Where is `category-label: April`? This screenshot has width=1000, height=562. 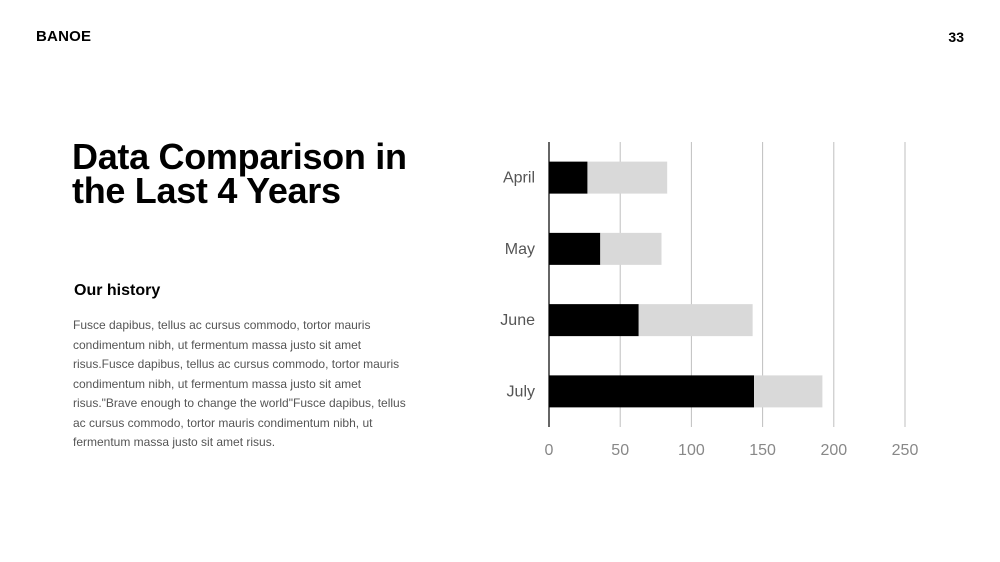
category-label: April is located at coordinates (519, 178).